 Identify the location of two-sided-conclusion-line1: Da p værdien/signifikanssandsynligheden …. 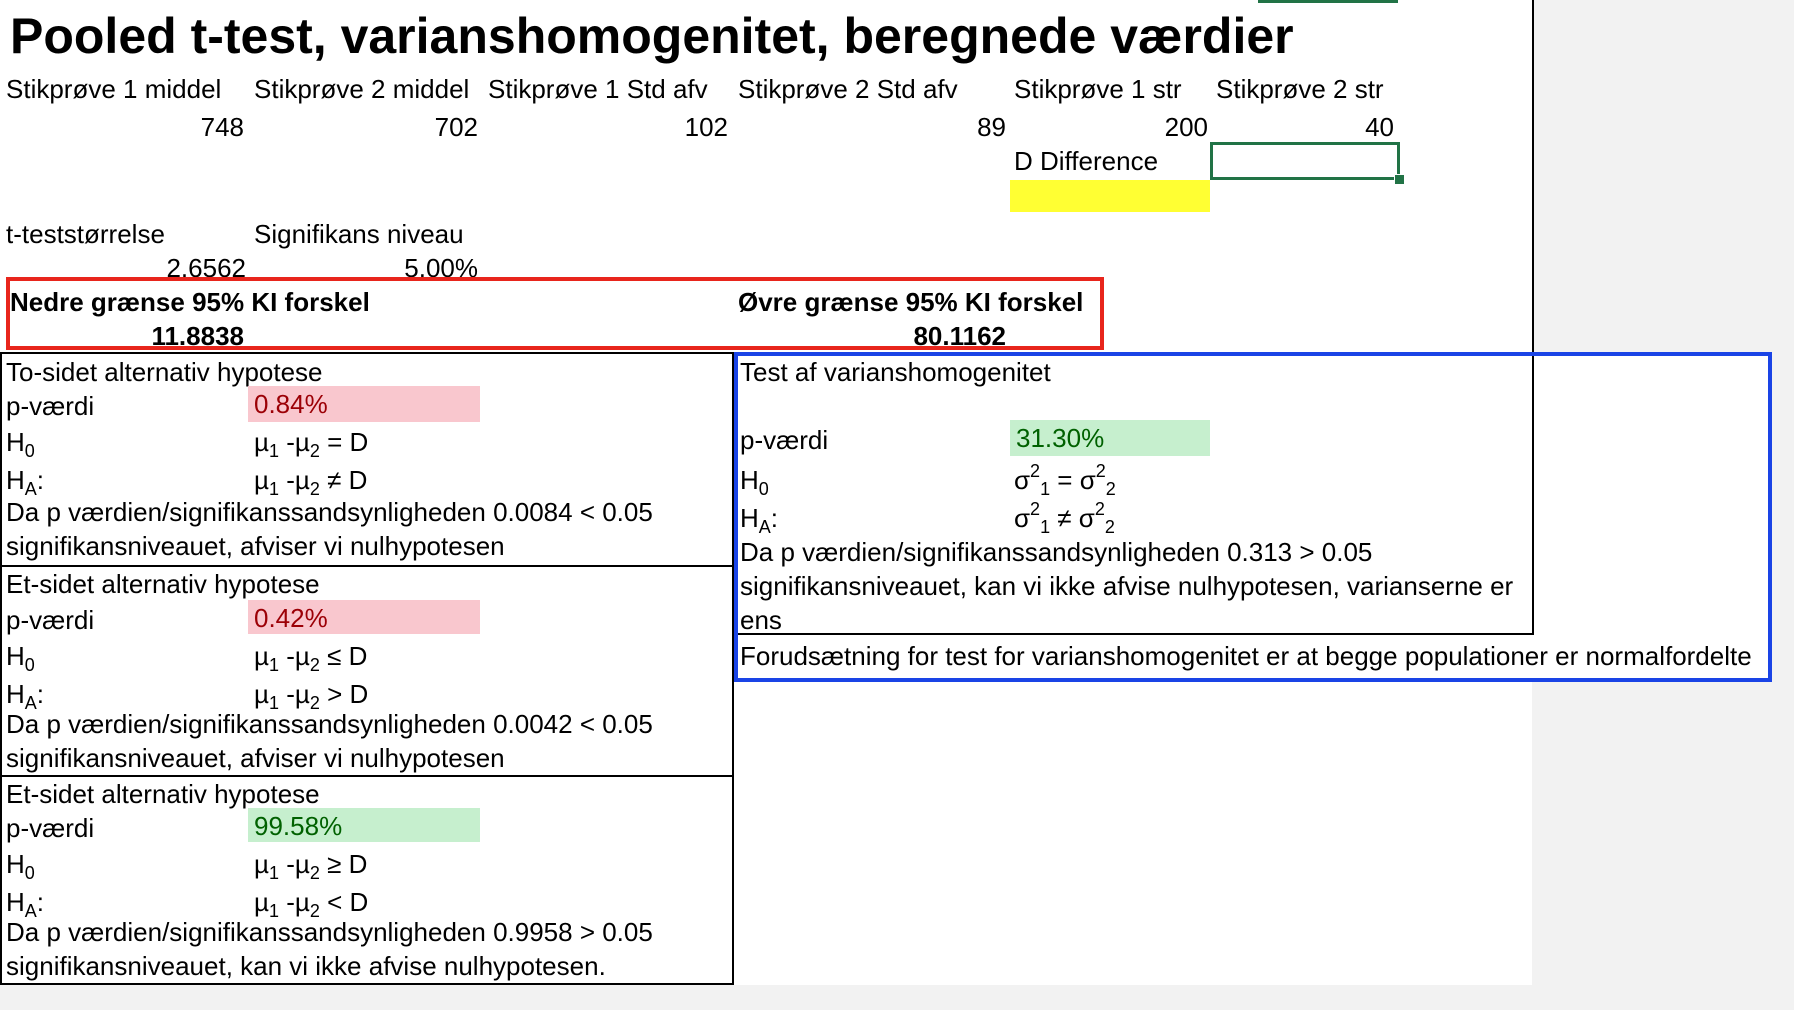
(329, 512).